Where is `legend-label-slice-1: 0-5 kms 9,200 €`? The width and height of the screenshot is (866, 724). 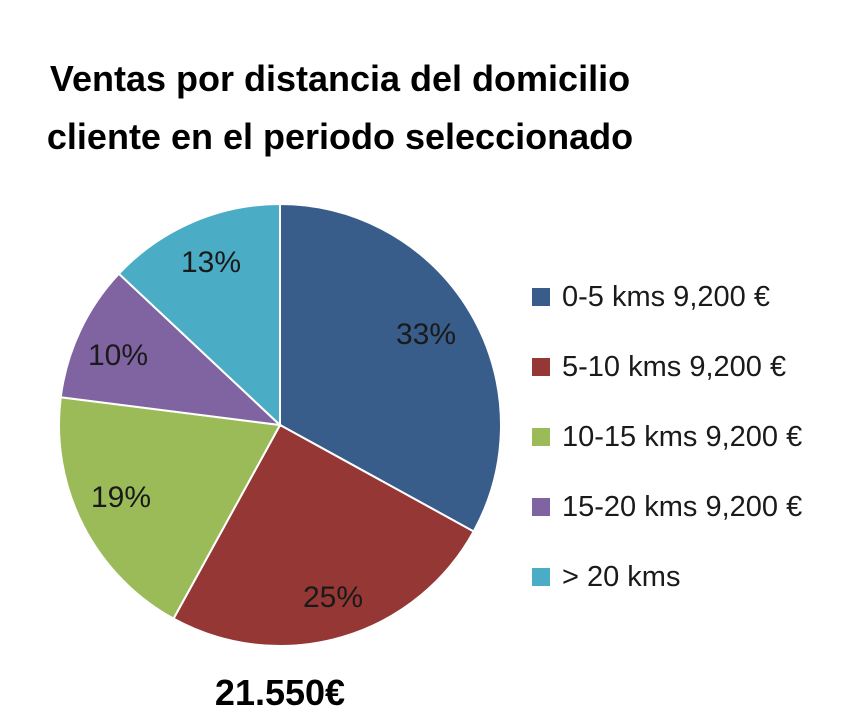 legend-label-slice-1: 0-5 kms 9,200 € is located at coordinates (666, 296).